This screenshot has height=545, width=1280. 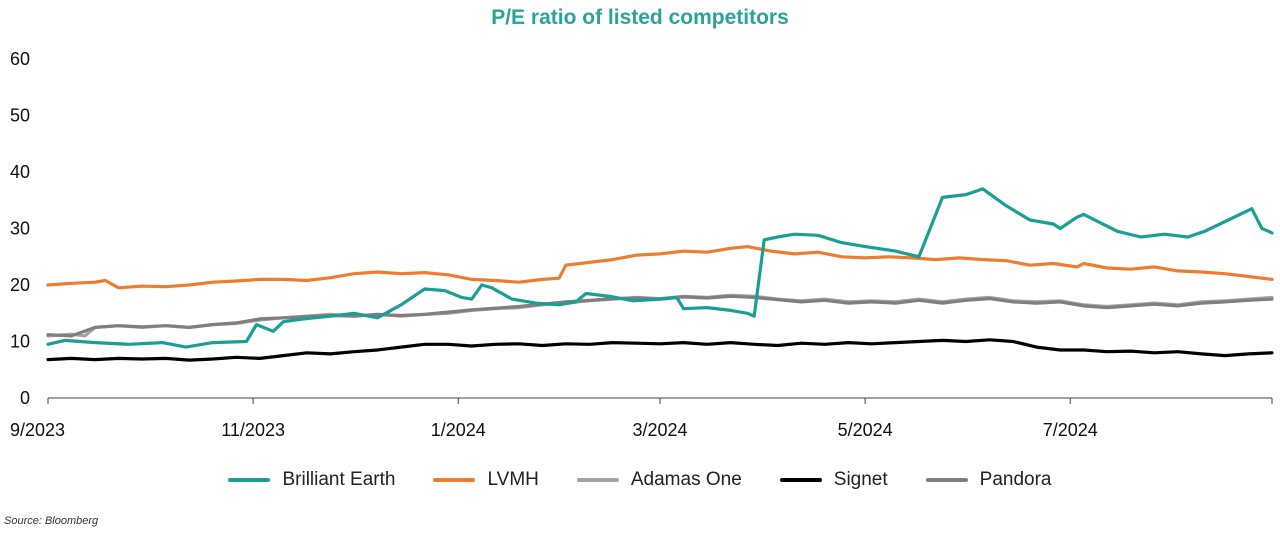 I want to click on x-tick-label: 11/2023, so click(x=253, y=430).